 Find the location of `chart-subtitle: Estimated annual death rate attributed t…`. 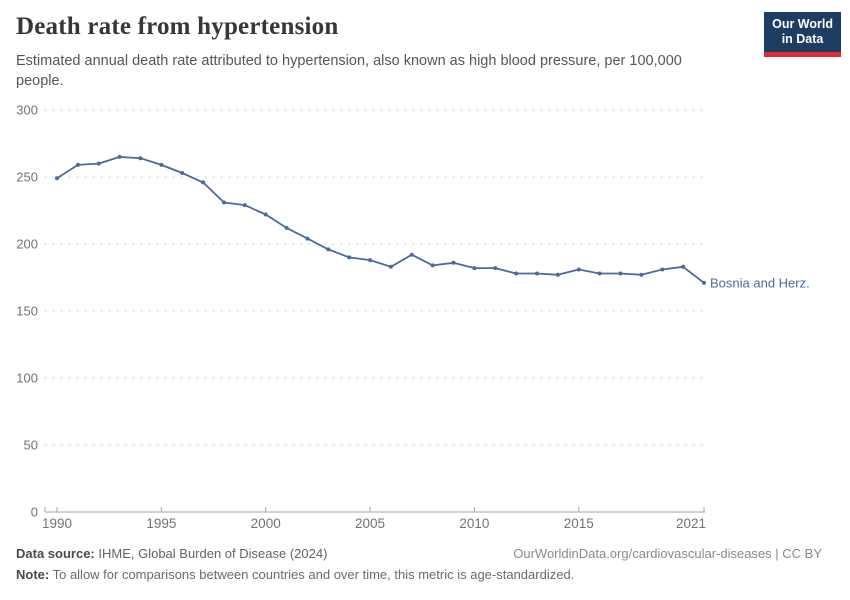

chart-subtitle: Estimated annual death rate attributed t… is located at coordinates (349, 71).